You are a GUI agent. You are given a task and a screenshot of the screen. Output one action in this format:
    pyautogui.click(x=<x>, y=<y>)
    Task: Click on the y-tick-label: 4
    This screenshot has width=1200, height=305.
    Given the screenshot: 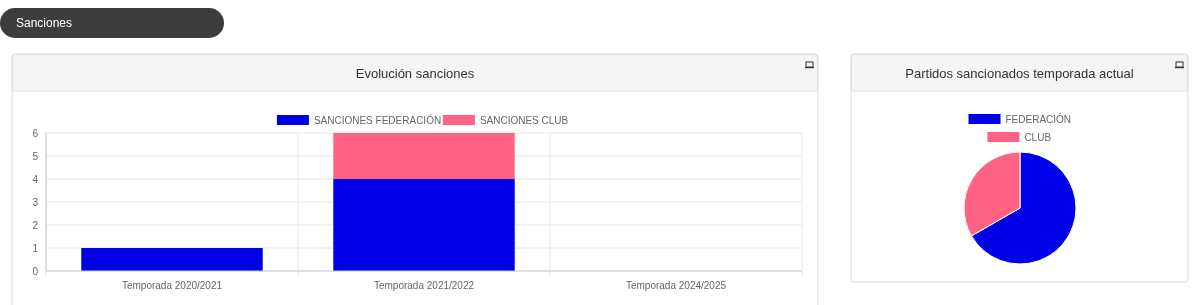 What is the action you would take?
    pyautogui.click(x=35, y=179)
    